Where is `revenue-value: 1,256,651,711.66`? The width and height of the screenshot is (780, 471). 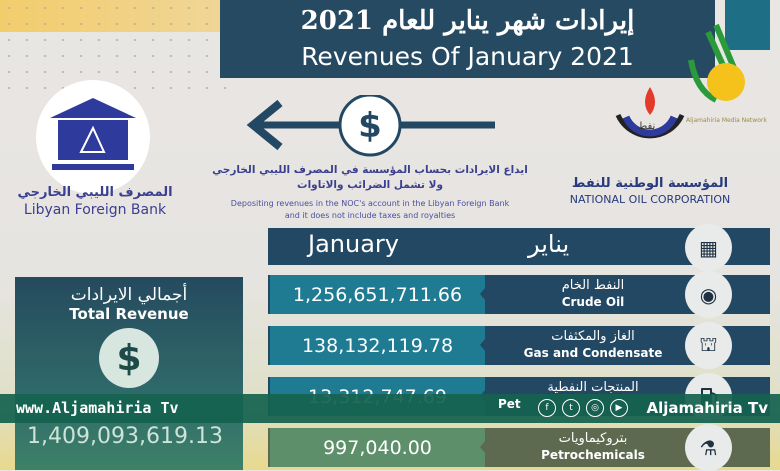 revenue-value: 1,256,651,711.66 is located at coordinates (377, 294).